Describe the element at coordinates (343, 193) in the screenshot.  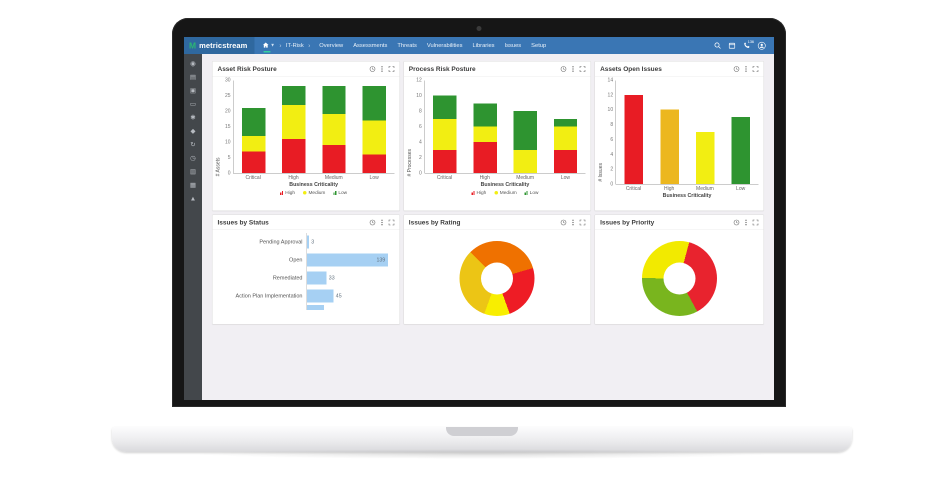
I see `legend-label: Low` at that location.